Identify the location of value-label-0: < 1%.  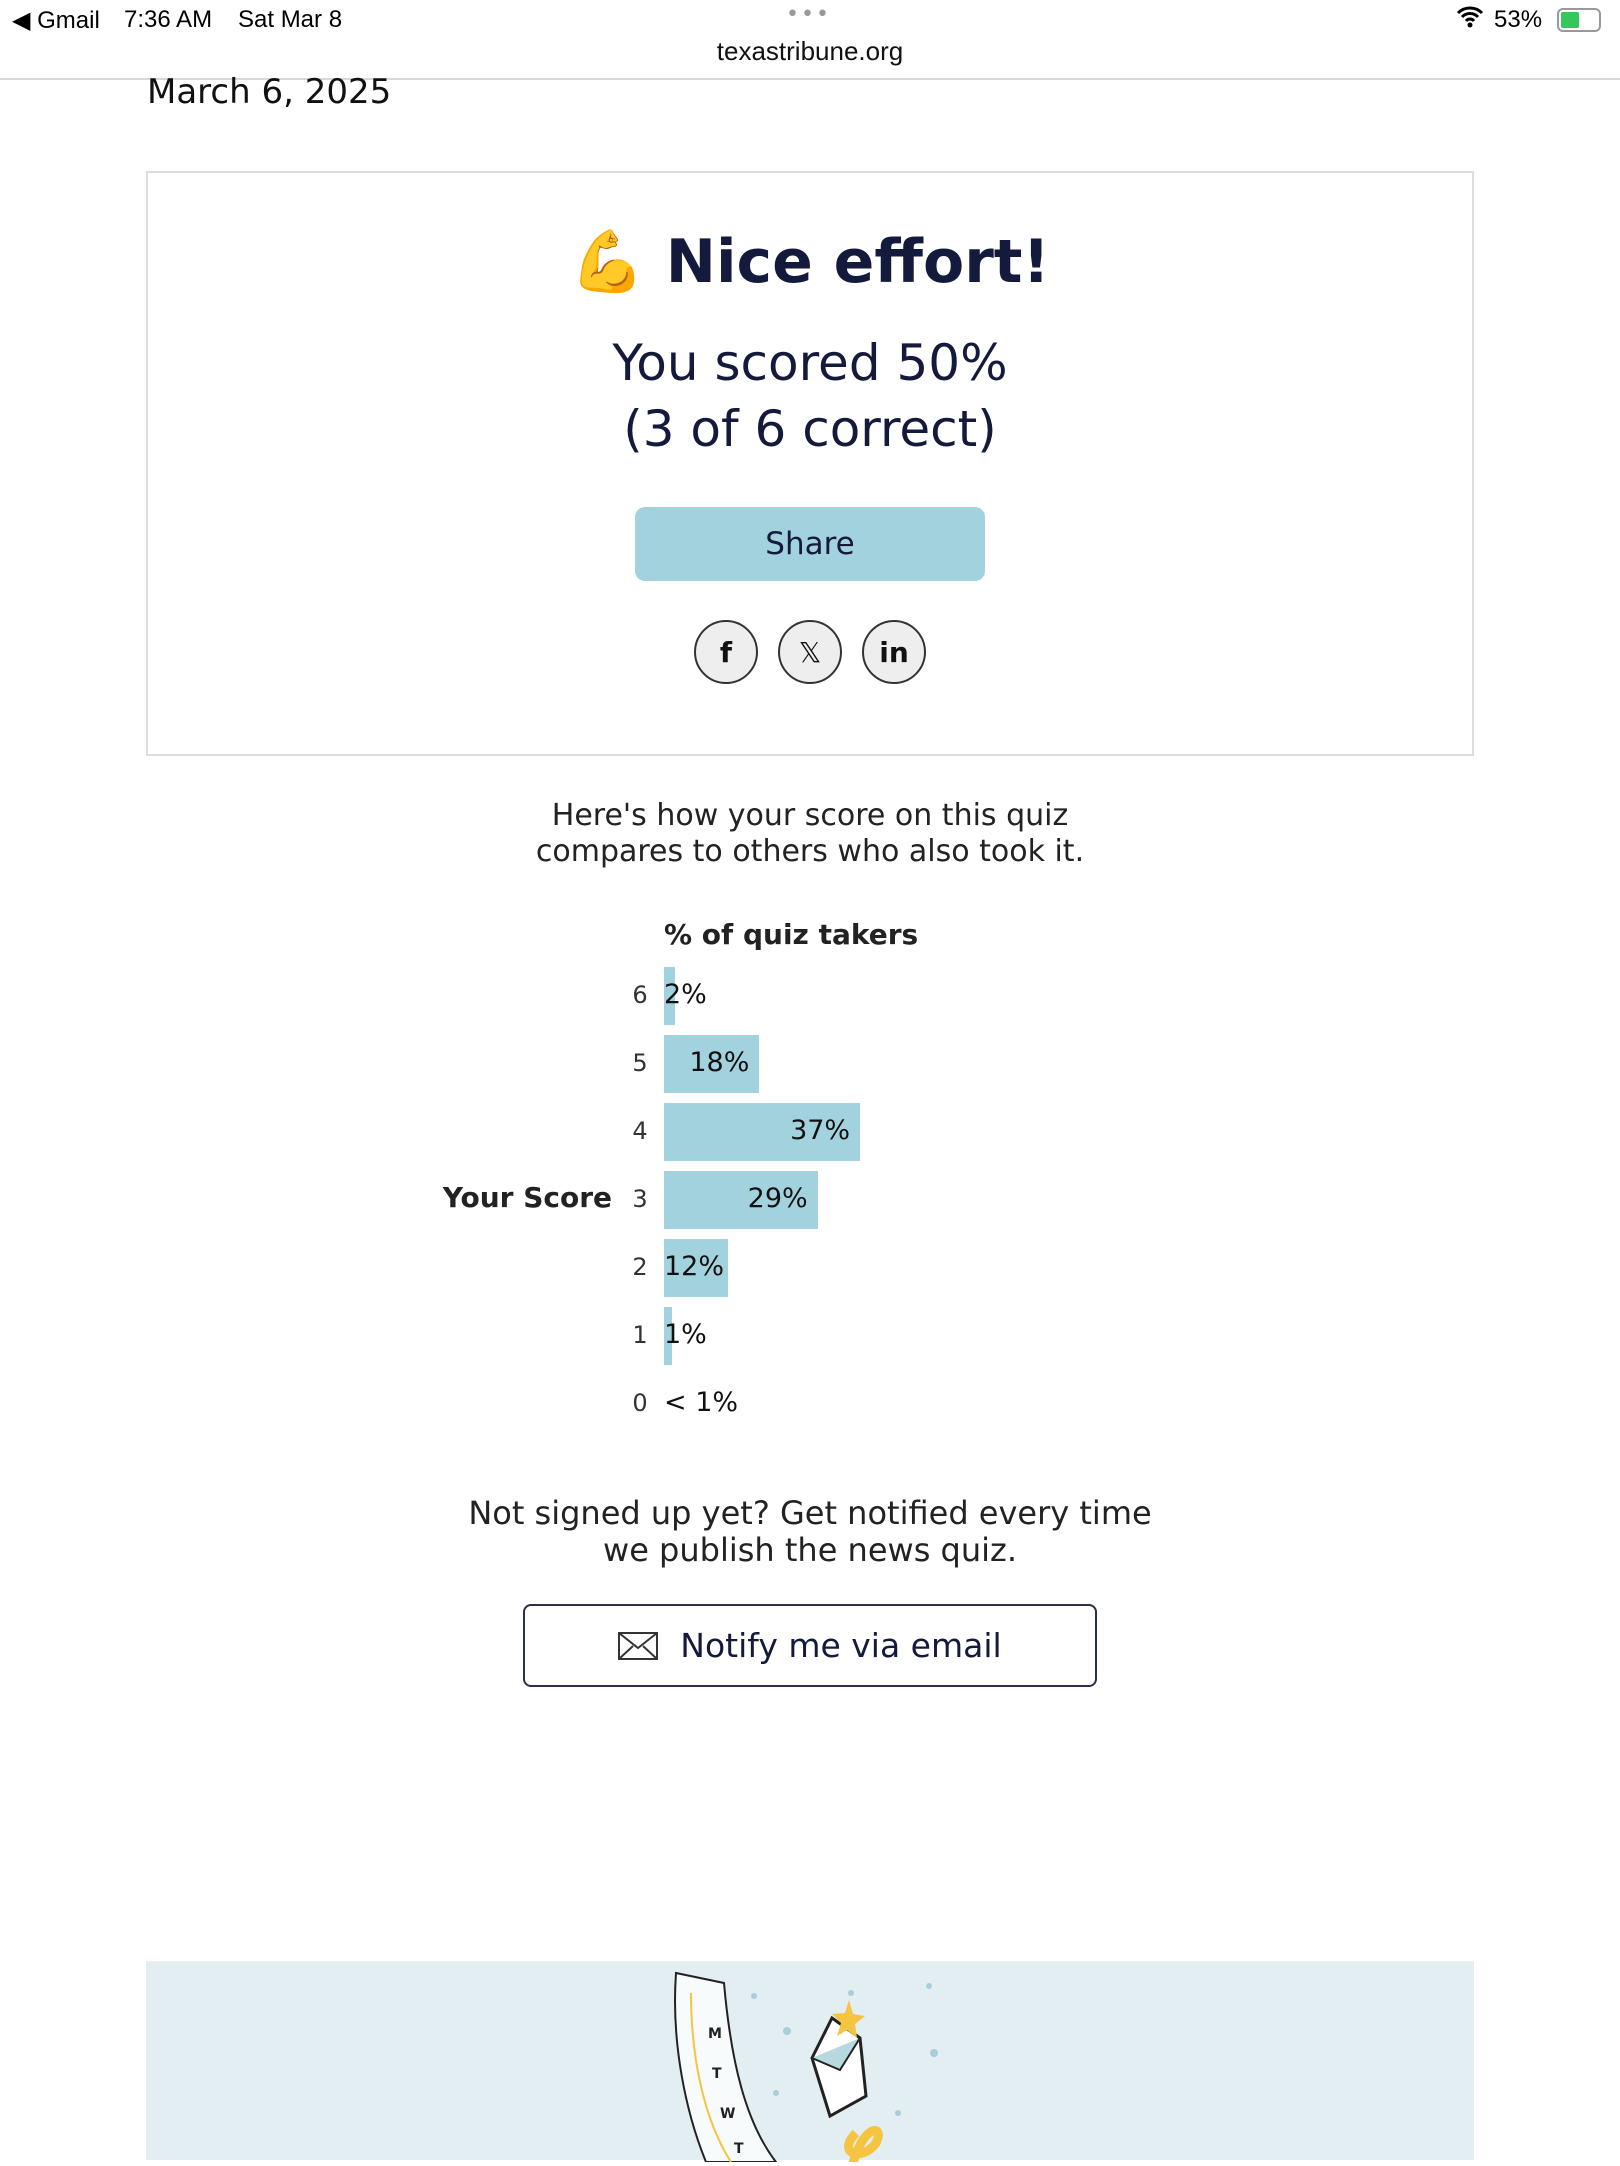
(701, 1402).